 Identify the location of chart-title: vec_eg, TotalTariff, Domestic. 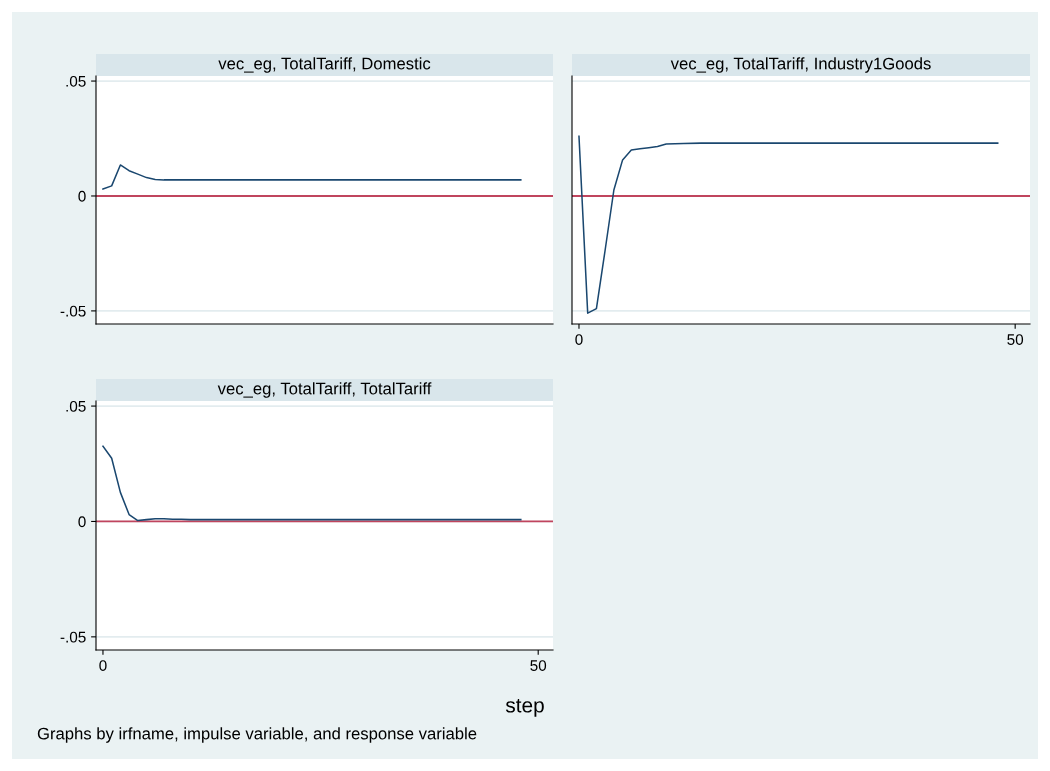
(324, 65).